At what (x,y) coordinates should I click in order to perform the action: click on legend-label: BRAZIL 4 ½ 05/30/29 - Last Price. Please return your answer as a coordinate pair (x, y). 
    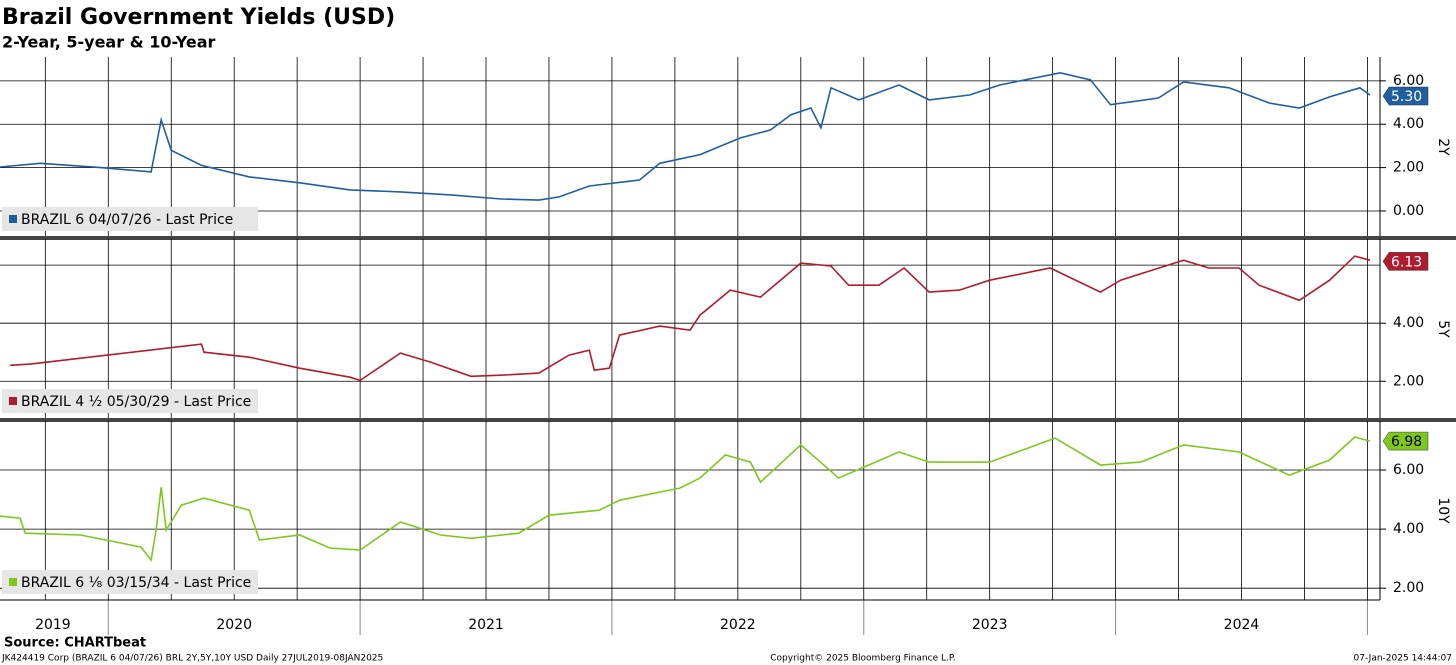
    Looking at the image, I should click on (136, 402).